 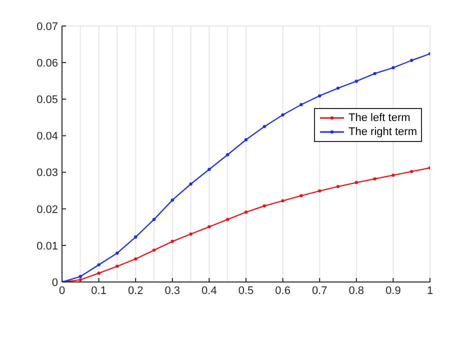 I want to click on x-tick-label: 0.9, so click(x=393, y=290).